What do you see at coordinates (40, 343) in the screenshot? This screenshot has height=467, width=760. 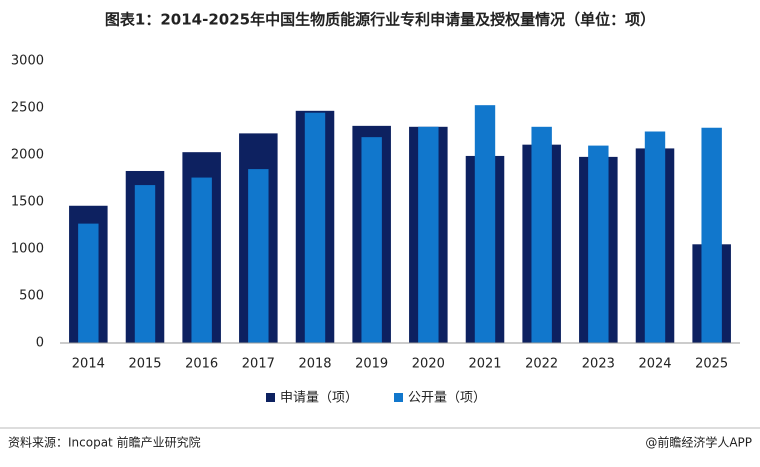 I see `y-tick-label: 0` at bounding box center [40, 343].